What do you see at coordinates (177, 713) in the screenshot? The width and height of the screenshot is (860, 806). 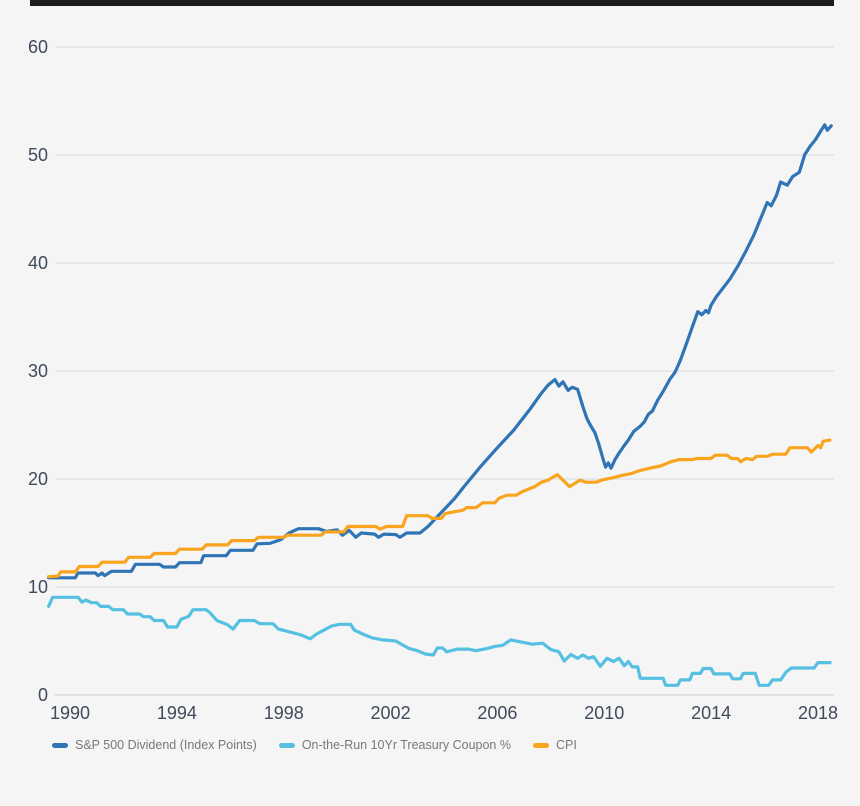 I see `x-axis-tick-label: 1994` at bounding box center [177, 713].